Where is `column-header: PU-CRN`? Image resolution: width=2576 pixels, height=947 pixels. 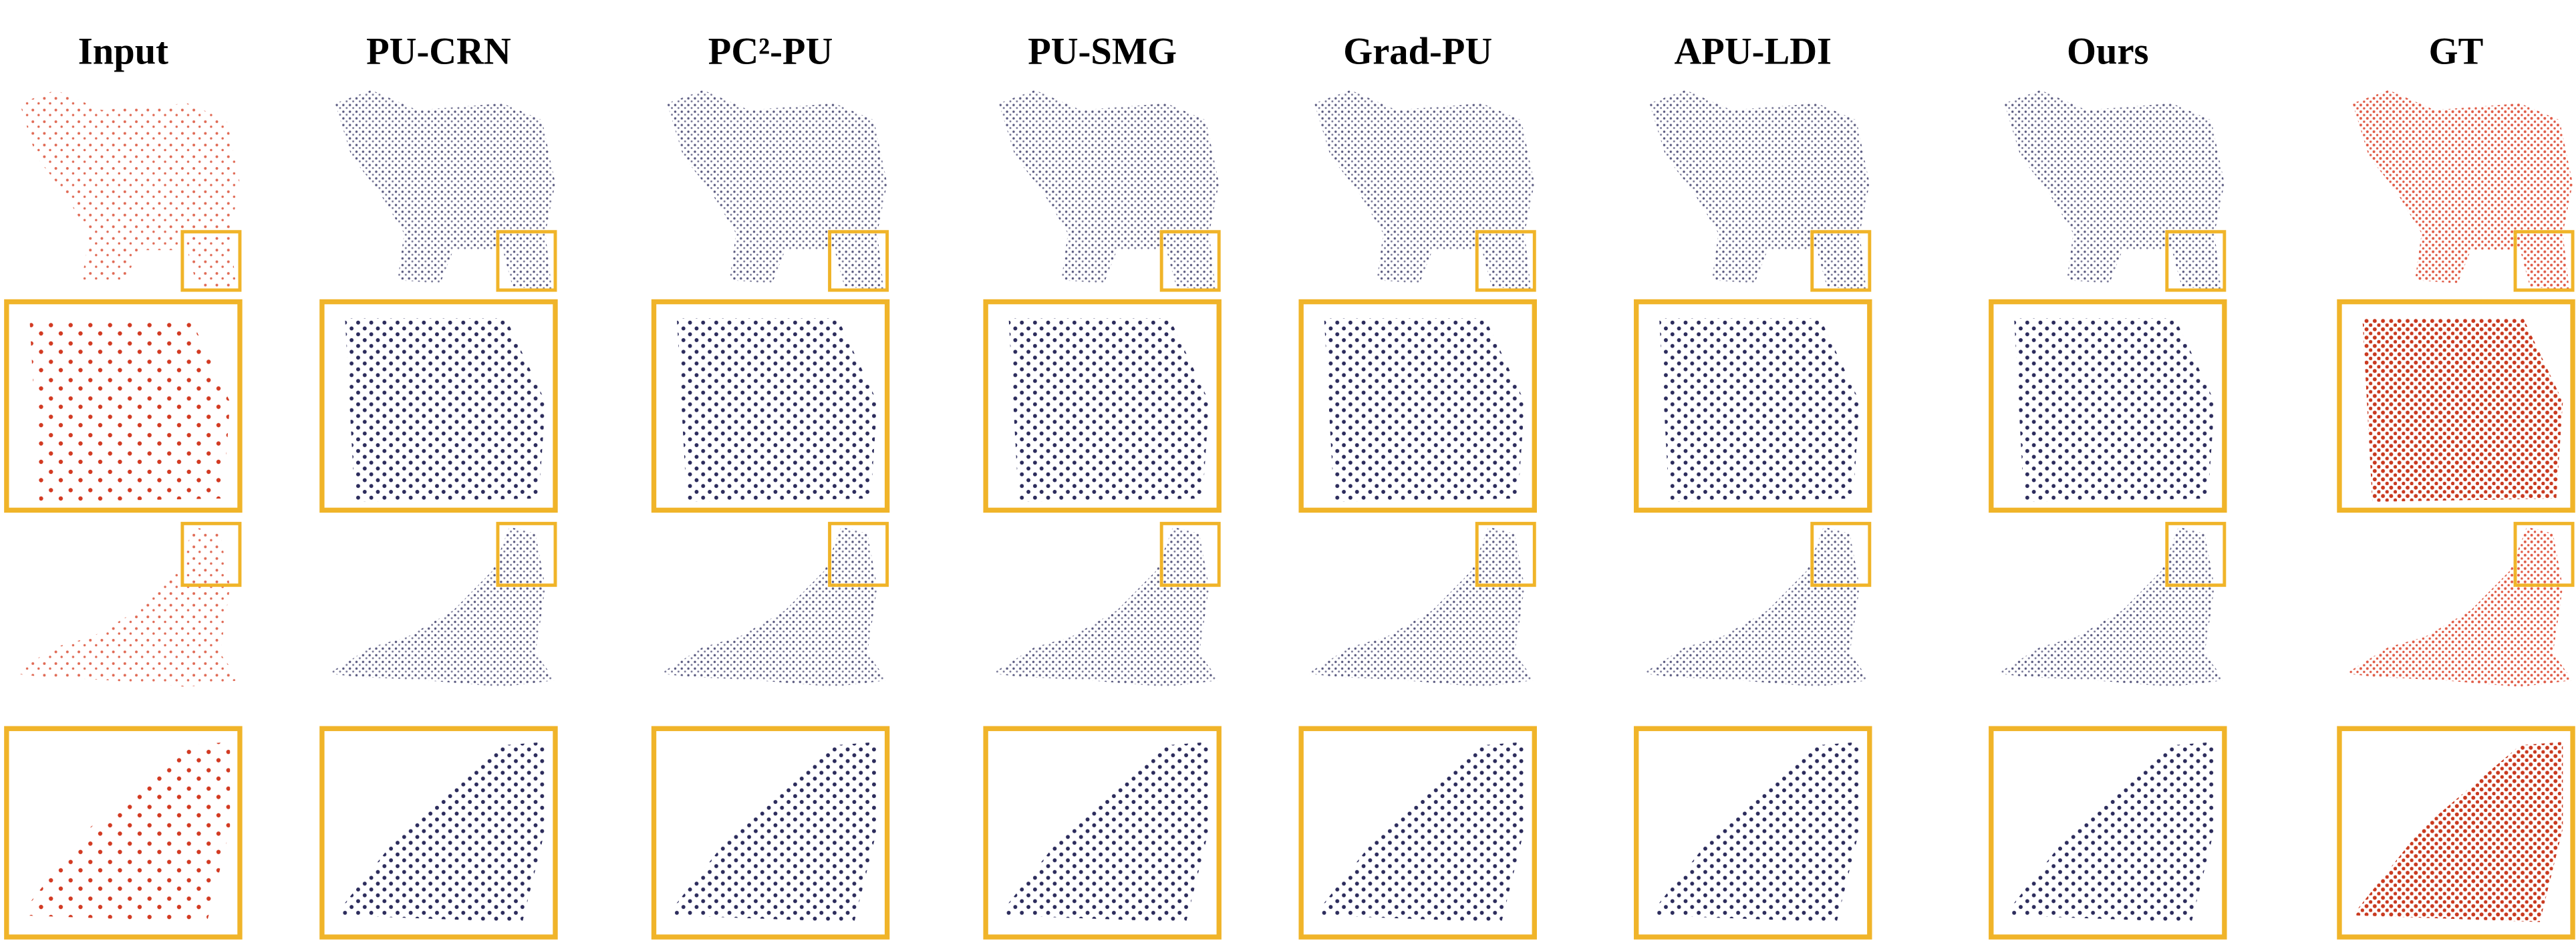
column-header: PU-CRN is located at coordinates (438, 51).